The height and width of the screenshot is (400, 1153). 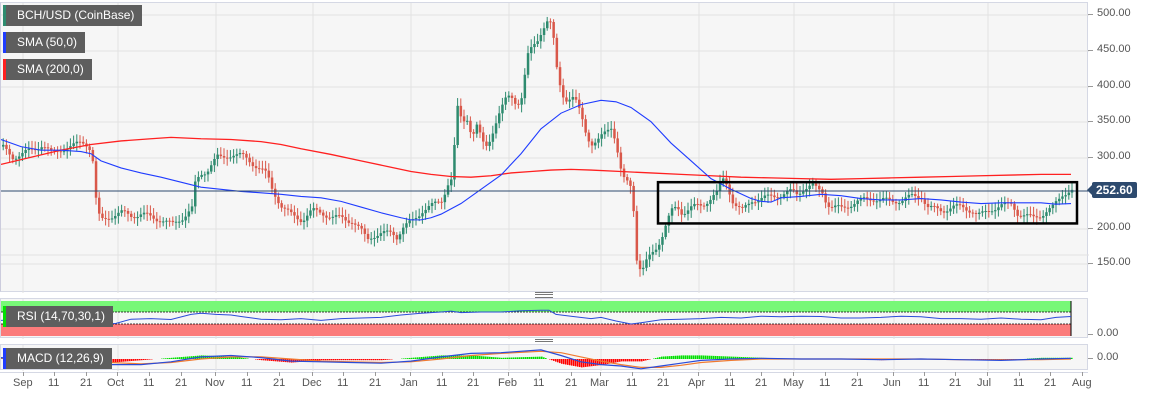 I want to click on legend-sma200-label: SMA (200,0), so click(x=50, y=69).